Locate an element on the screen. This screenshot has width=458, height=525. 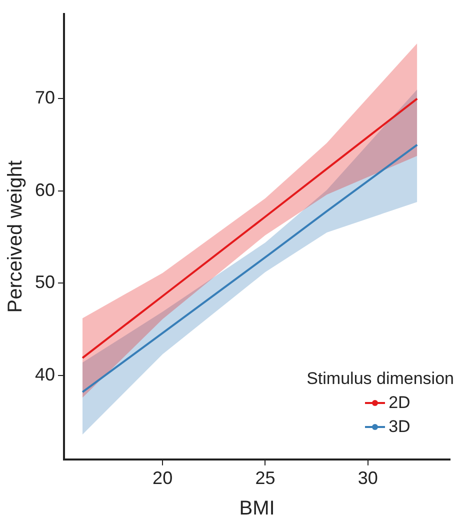
legend-label: 2D is located at coordinates (399, 403).